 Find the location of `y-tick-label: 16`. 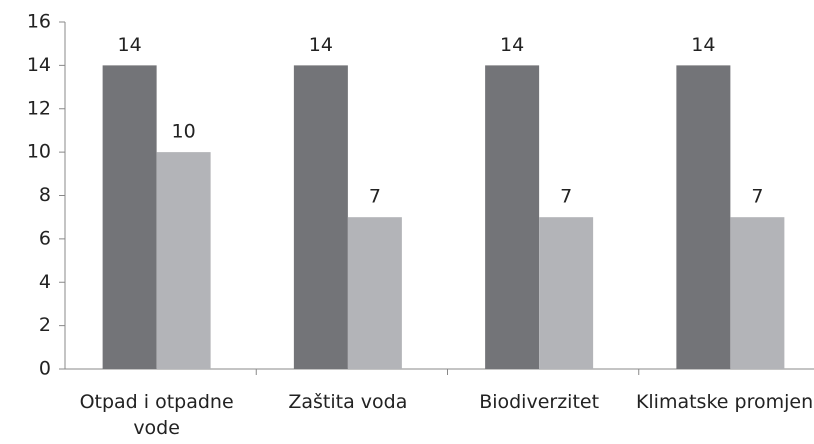

y-tick-label: 16 is located at coordinates (39, 22).